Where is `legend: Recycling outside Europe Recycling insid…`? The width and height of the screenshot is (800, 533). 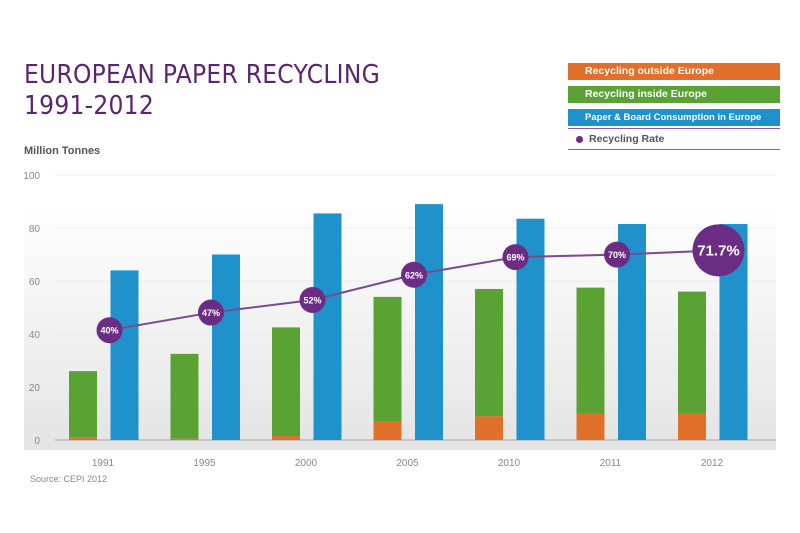
legend: Recycling outside Europe Recycling insid… is located at coordinates (674, 109).